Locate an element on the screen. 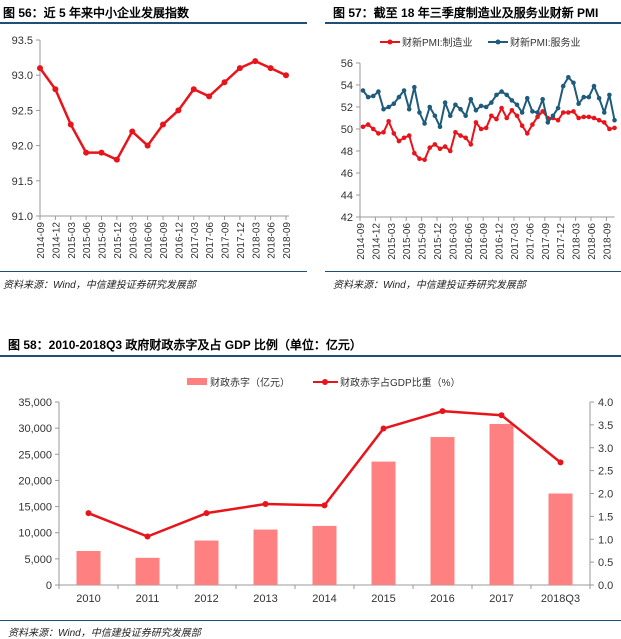 This screenshot has height=639, width=621. y-tick-label: 48 is located at coordinates (347, 152).